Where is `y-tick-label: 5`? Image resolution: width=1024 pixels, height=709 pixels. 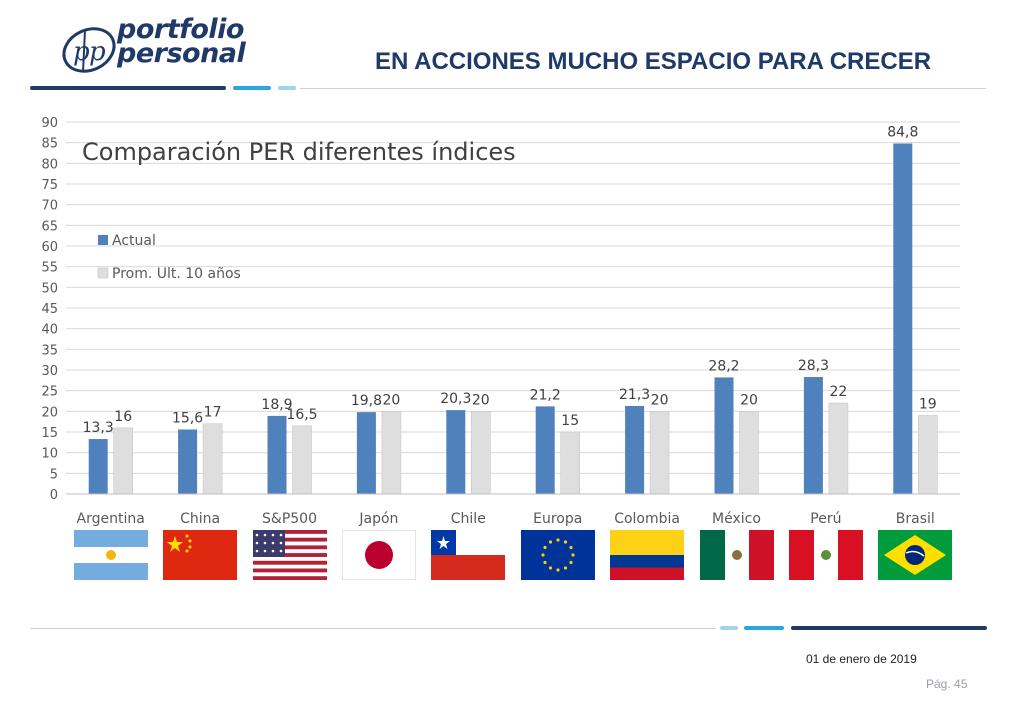
y-tick-label: 5 is located at coordinates (54, 474).